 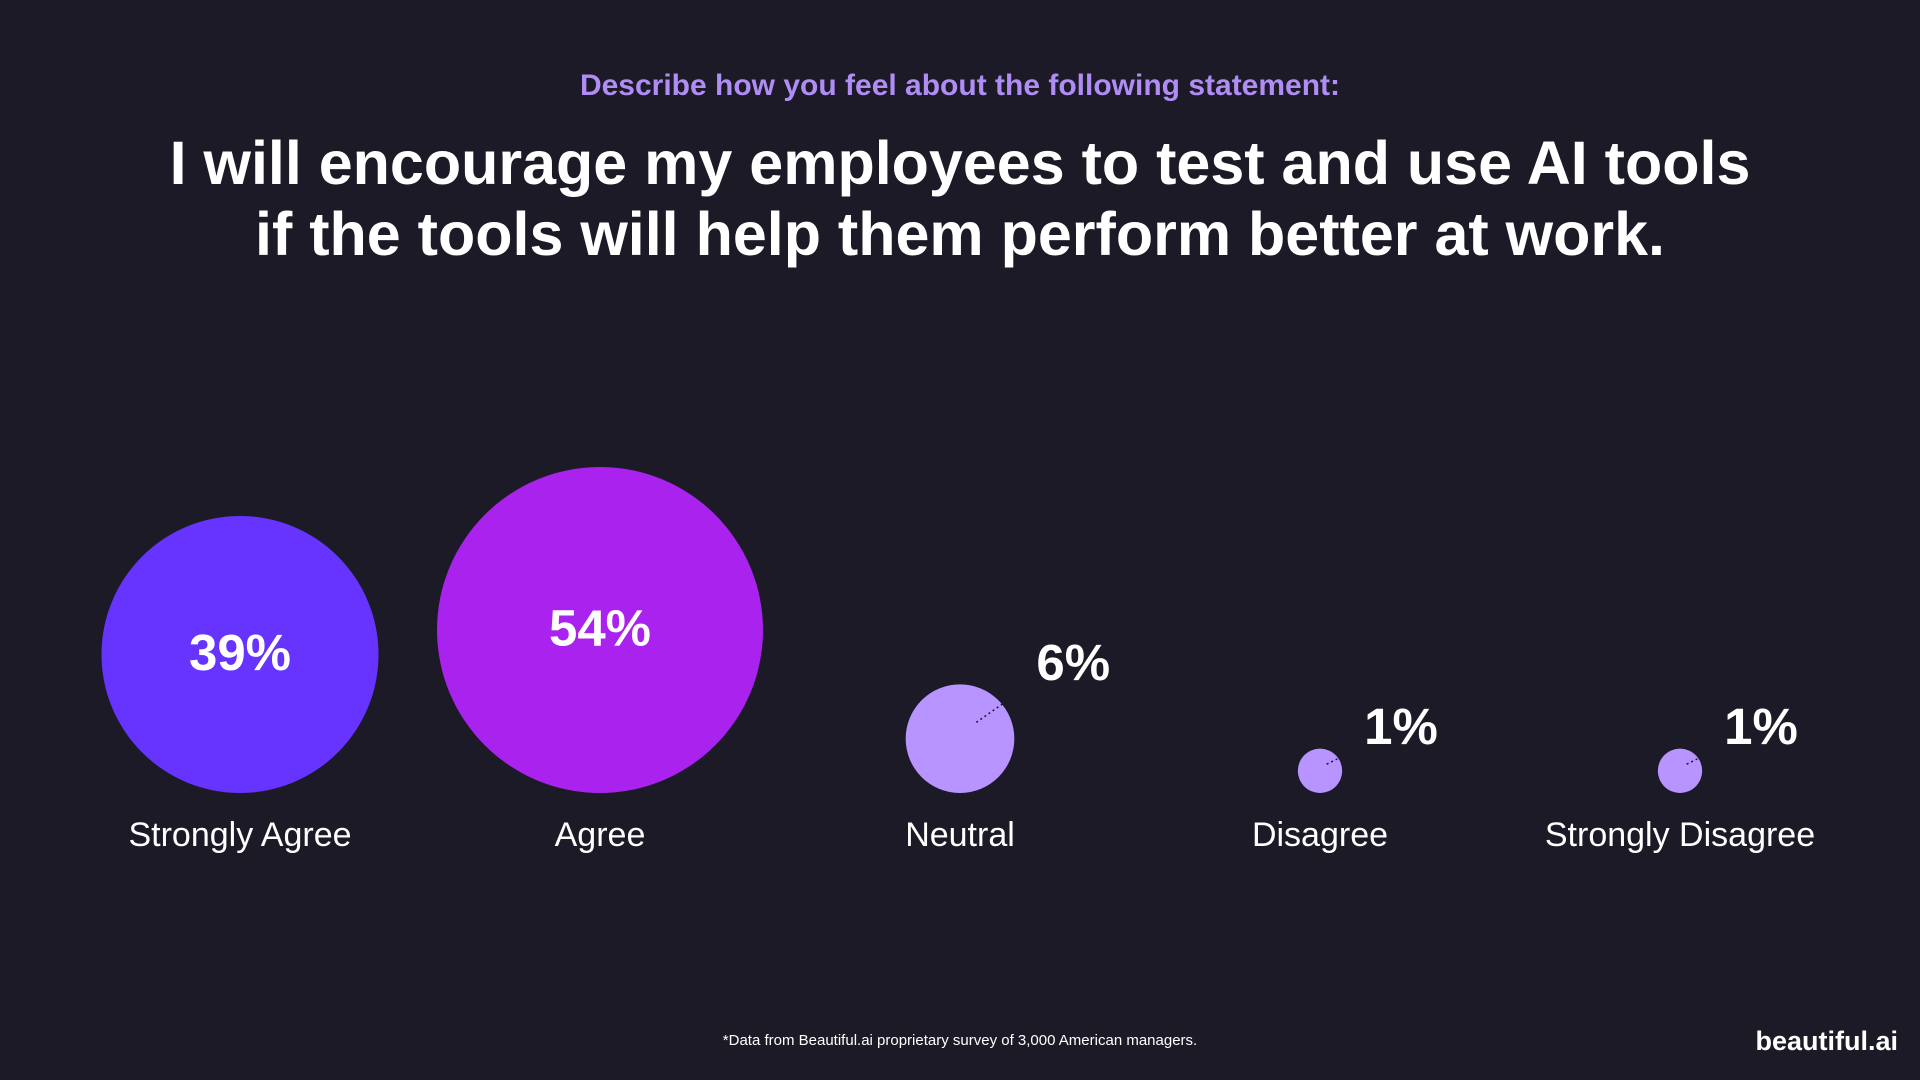 I want to click on logo: beautiful.ai, so click(x=1826, y=1041).